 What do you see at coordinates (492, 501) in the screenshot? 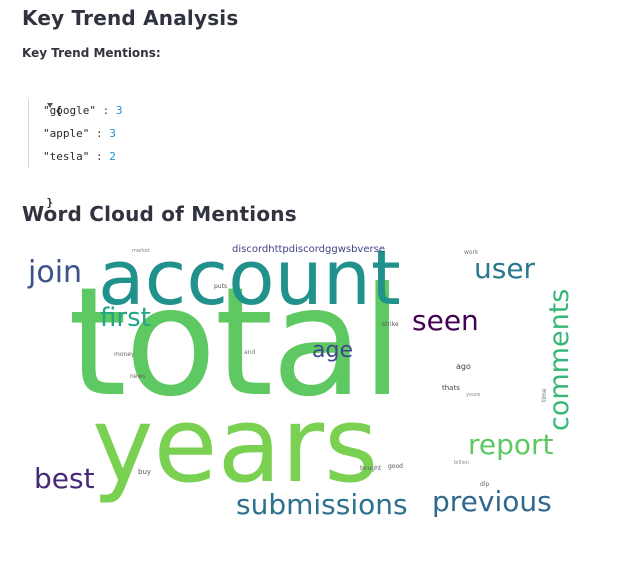
I see `word-previous: previous` at bounding box center [492, 501].